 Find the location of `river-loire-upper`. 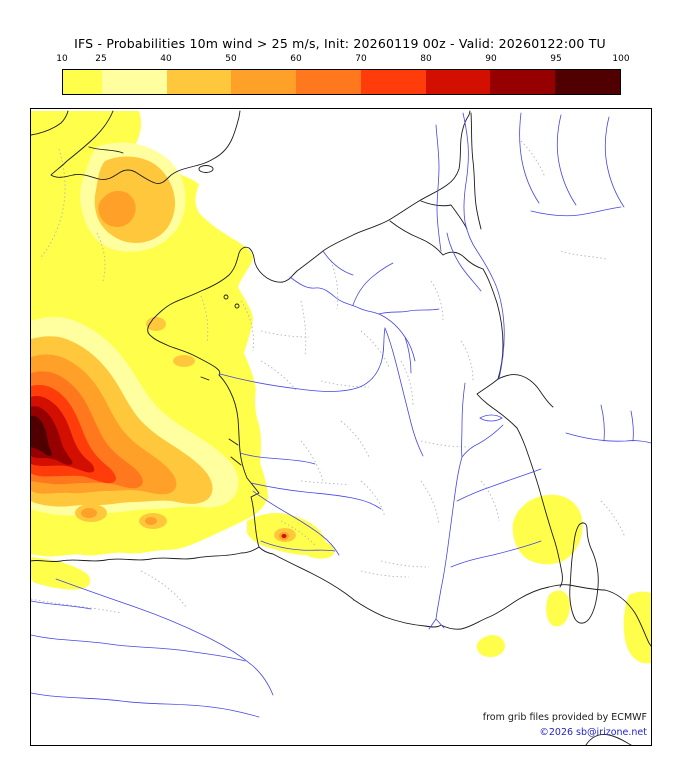

river-loire-upper is located at coordinates (404, 392).